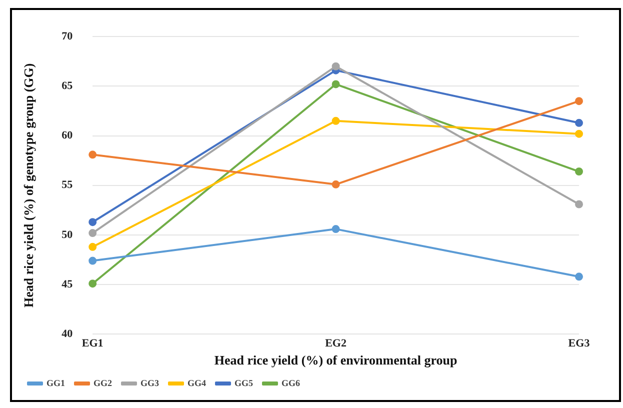  What do you see at coordinates (28, 185) in the screenshot?
I see `y-axis-title: Head rice yield (%) of genotype group (GG)` at bounding box center [28, 185].